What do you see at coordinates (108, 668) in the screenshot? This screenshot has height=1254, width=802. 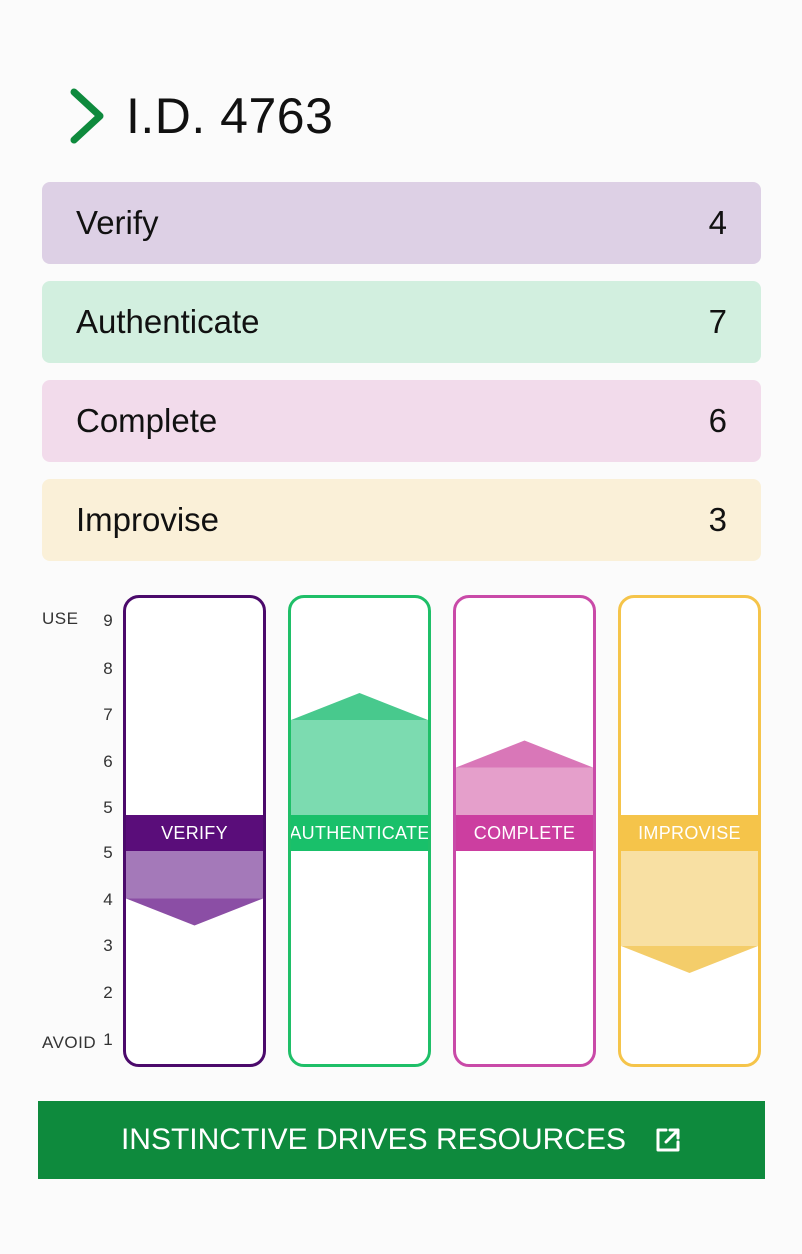 I see `axis-tick: 8` at bounding box center [108, 668].